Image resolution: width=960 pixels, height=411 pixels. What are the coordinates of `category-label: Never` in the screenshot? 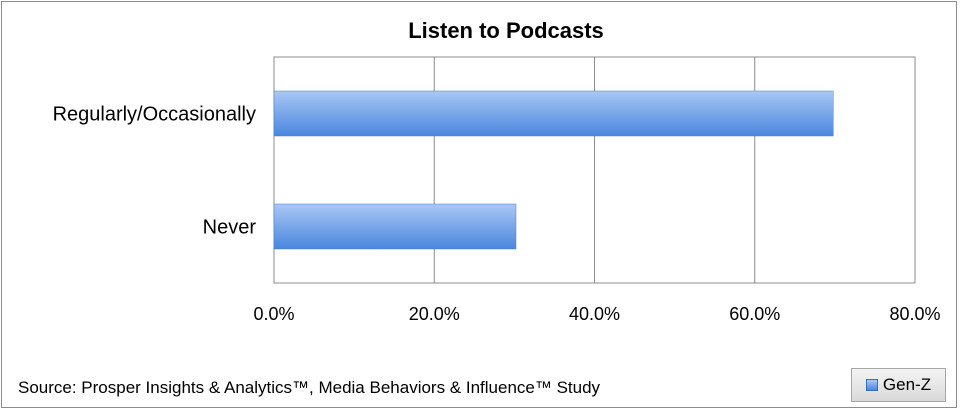 It's located at (230, 228).